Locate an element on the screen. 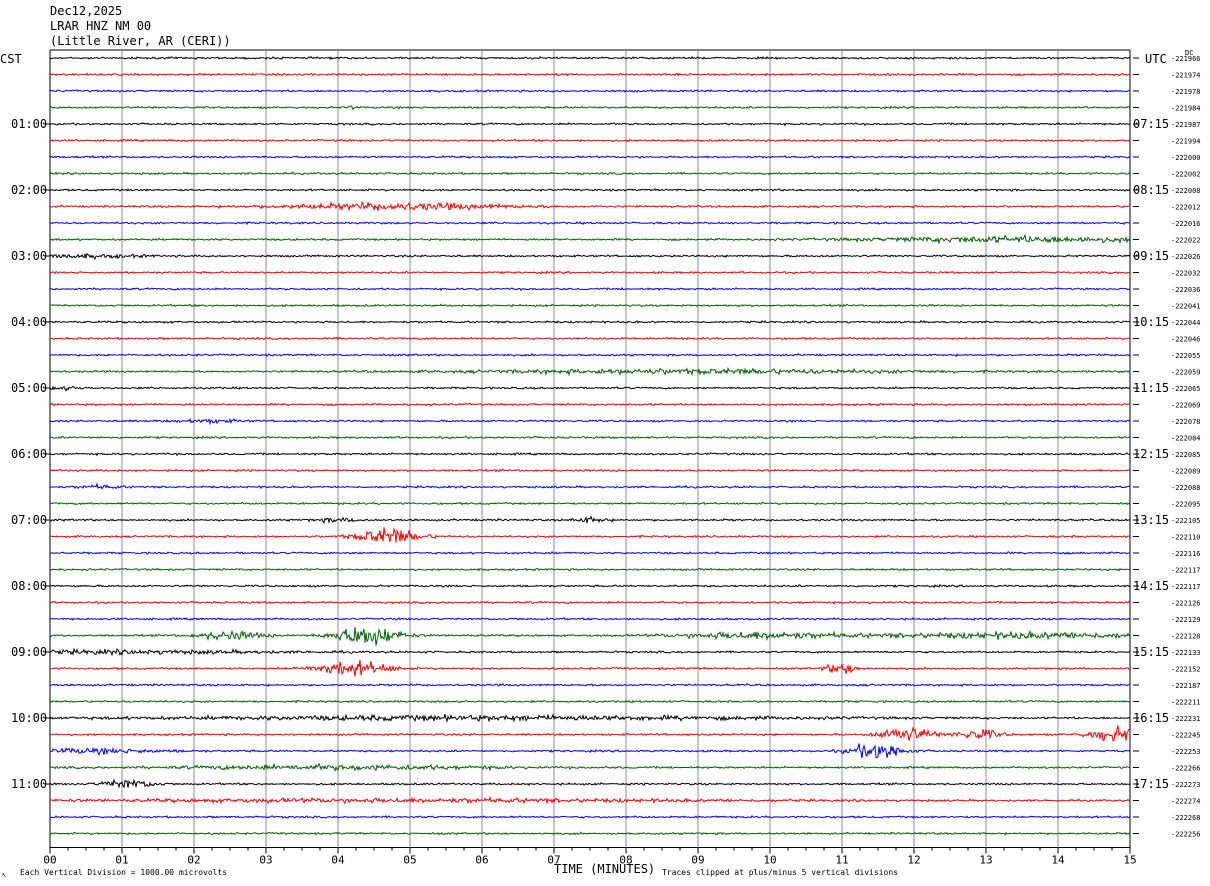  dc-offset-label: -222008 is located at coordinates (1186, 191).